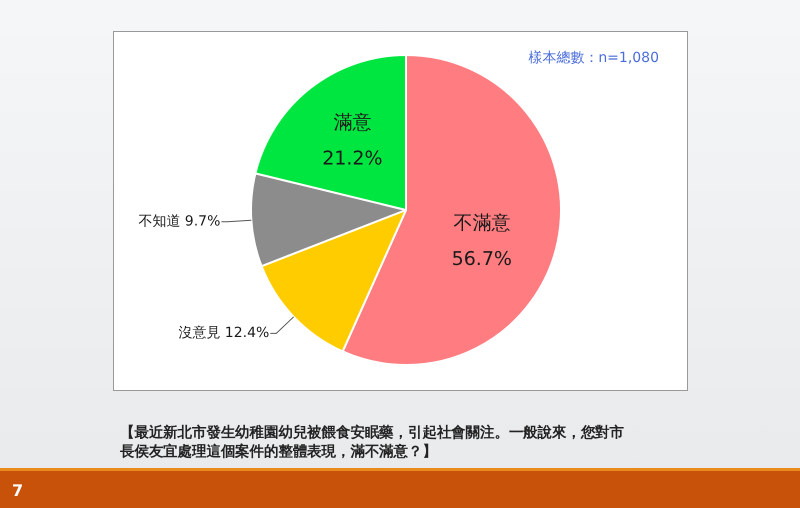 The width and height of the screenshot is (800, 508). I want to click on slice-label: 不滿意, so click(481, 223).